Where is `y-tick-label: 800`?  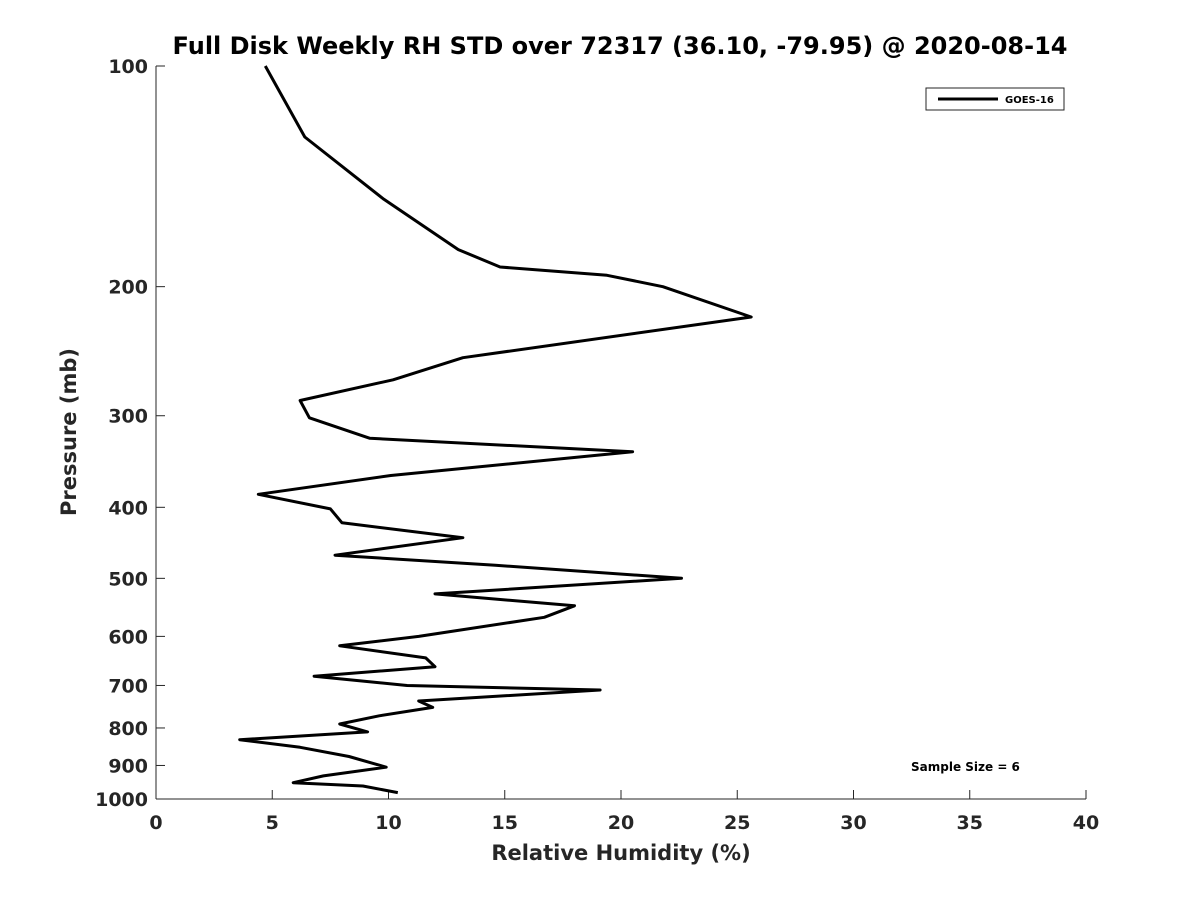
y-tick-label: 800 is located at coordinates (128, 729).